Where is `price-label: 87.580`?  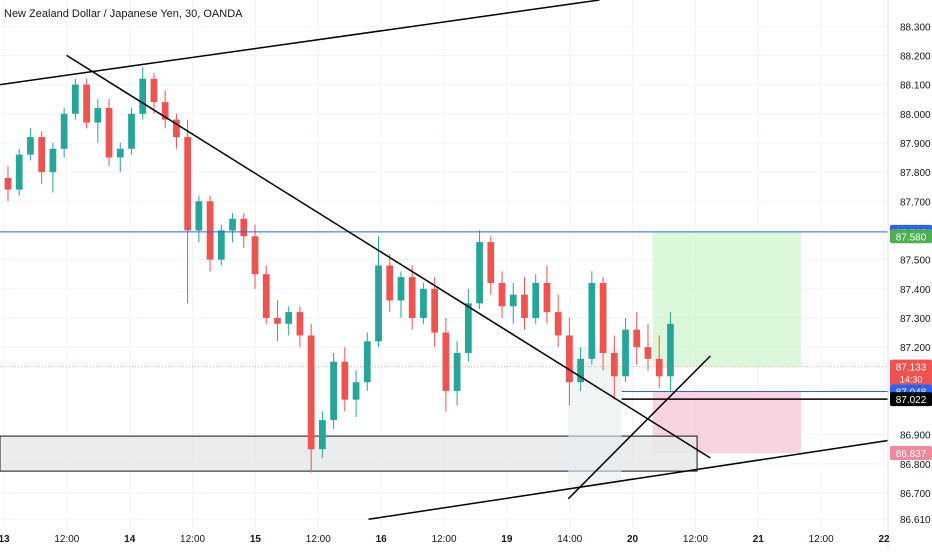 price-label: 87.580 is located at coordinates (911, 237).